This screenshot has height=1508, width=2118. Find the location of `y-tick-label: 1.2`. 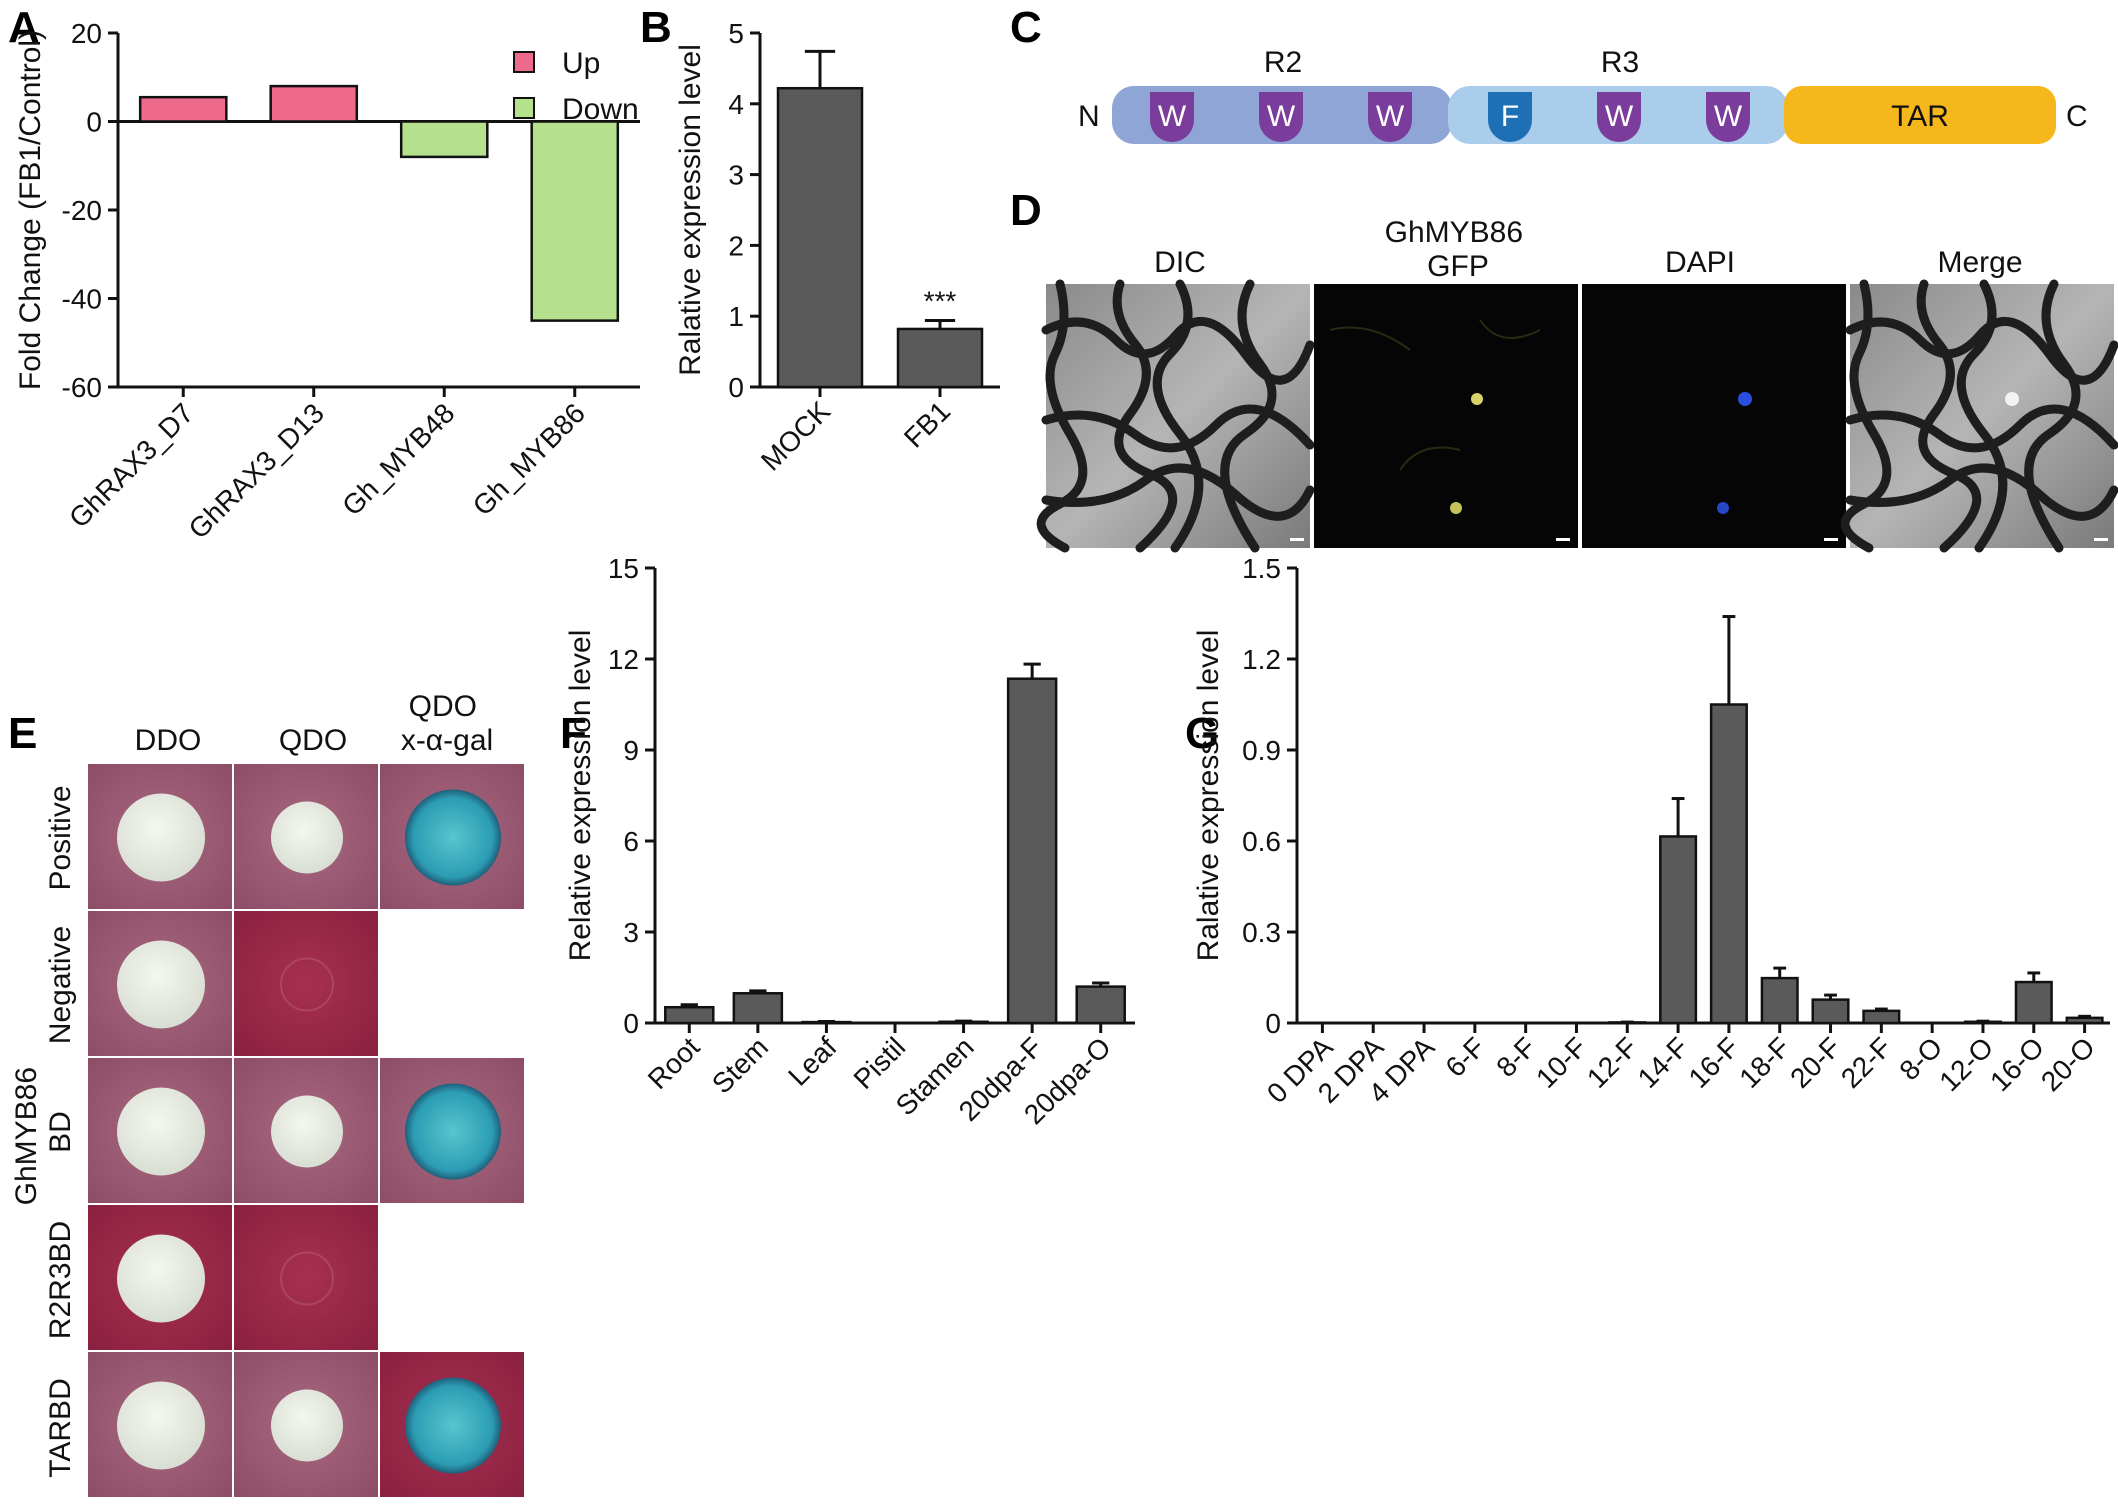

y-tick-label: 1.2 is located at coordinates (1261, 659).